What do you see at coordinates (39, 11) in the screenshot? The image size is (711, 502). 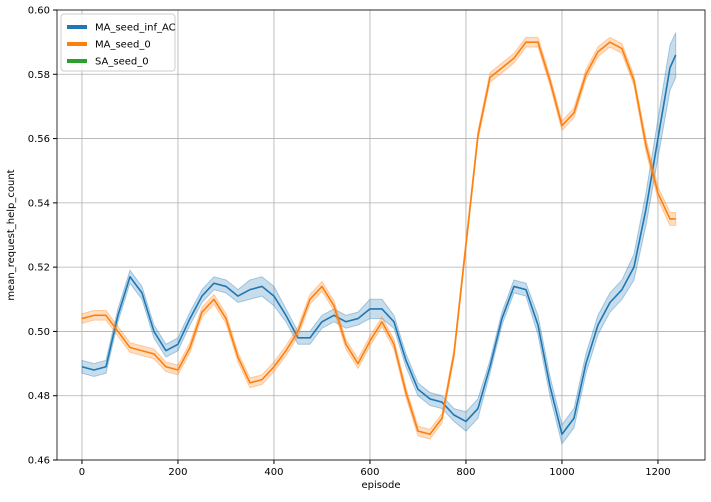 I see `y-tick-label: 0.60` at bounding box center [39, 11].